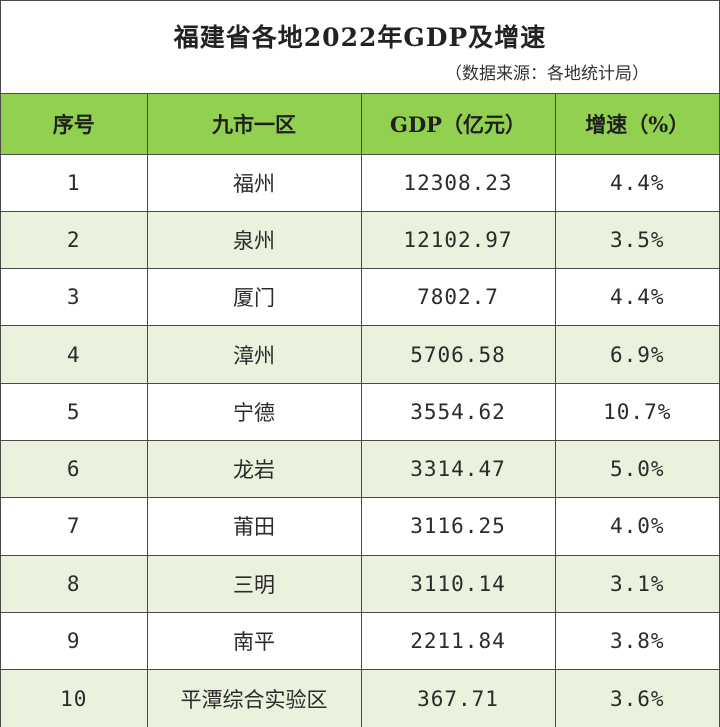 This screenshot has width=720, height=727. I want to click on cell-index: 7, so click(74, 526).